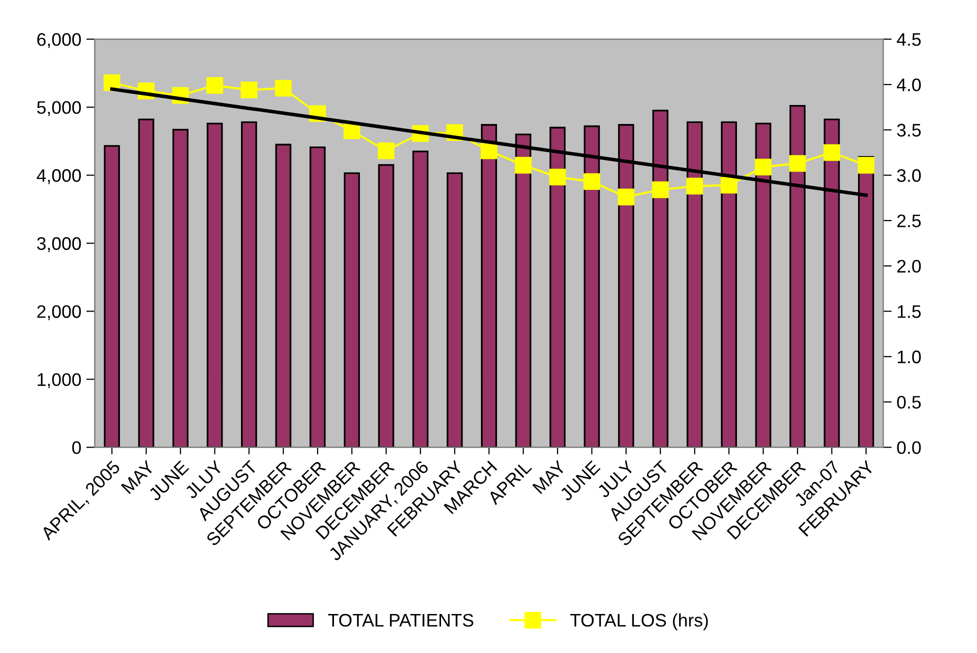 Image resolution: width=977 pixels, height=653 pixels. Describe the element at coordinates (59, 108) in the screenshot. I see `y-tick-label: 5,000` at that location.